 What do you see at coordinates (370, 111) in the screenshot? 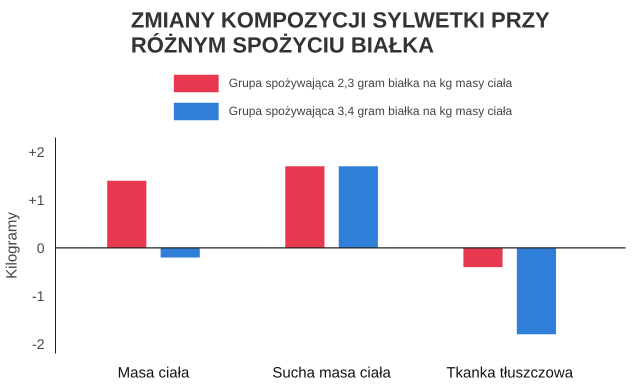
I see `legend-label: Grupa spożywająca 3,4 gram białka na kg masy ciała` at bounding box center [370, 111].